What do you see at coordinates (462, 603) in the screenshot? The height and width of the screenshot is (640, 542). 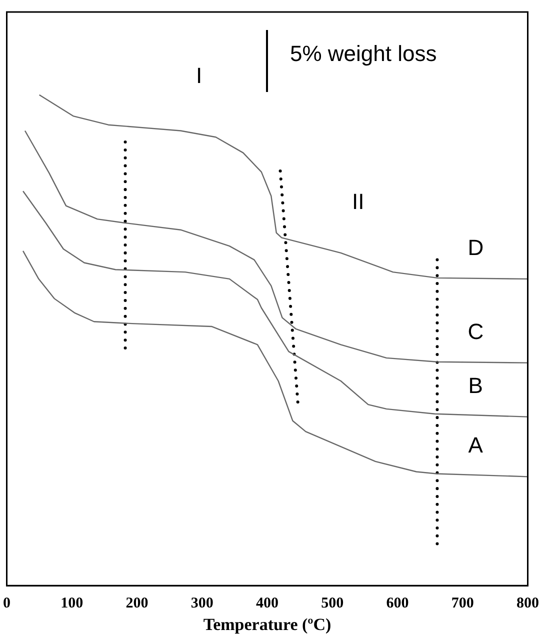 I see `x-tick-label: 700` at bounding box center [462, 603].